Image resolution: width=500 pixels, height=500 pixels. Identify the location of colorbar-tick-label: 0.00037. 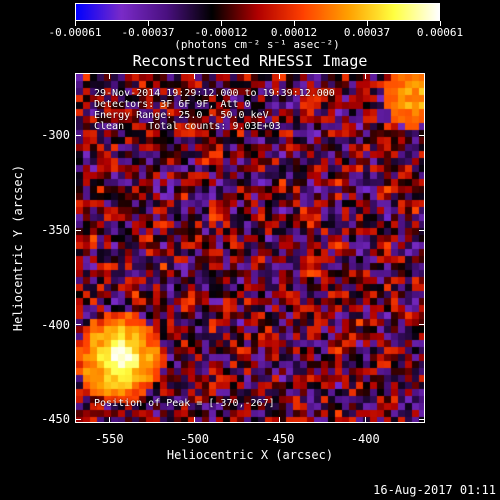
(367, 32).